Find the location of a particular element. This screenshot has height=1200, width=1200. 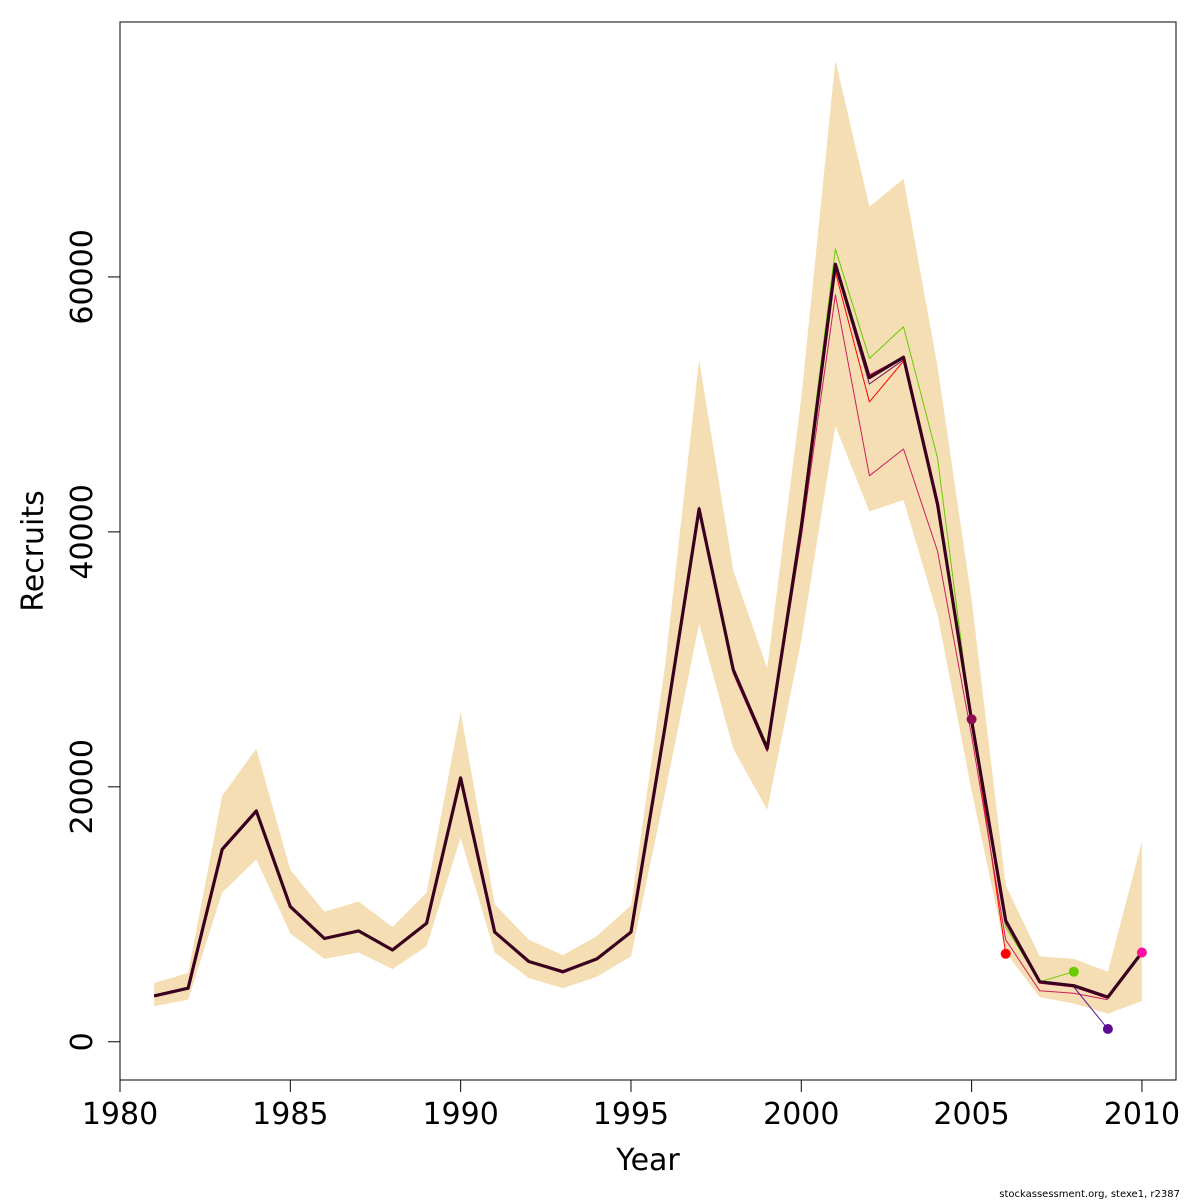

x-tick-label: 1980 is located at coordinates (120, 1114).